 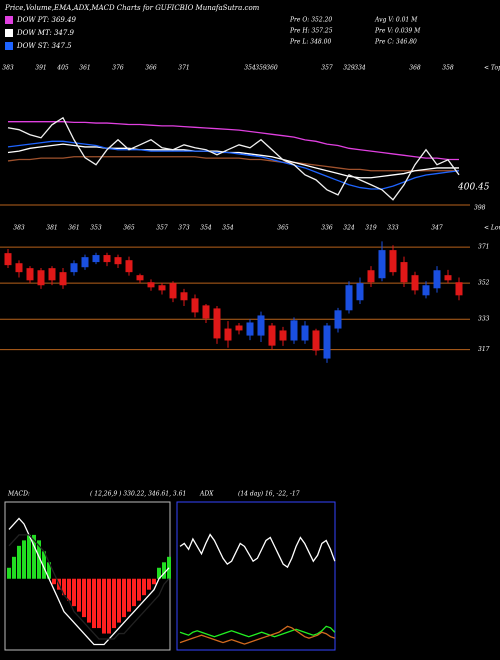 What do you see at coordinates (395, 42) in the screenshot?
I see `stat: Pre C: 346.80` at bounding box center [395, 42].